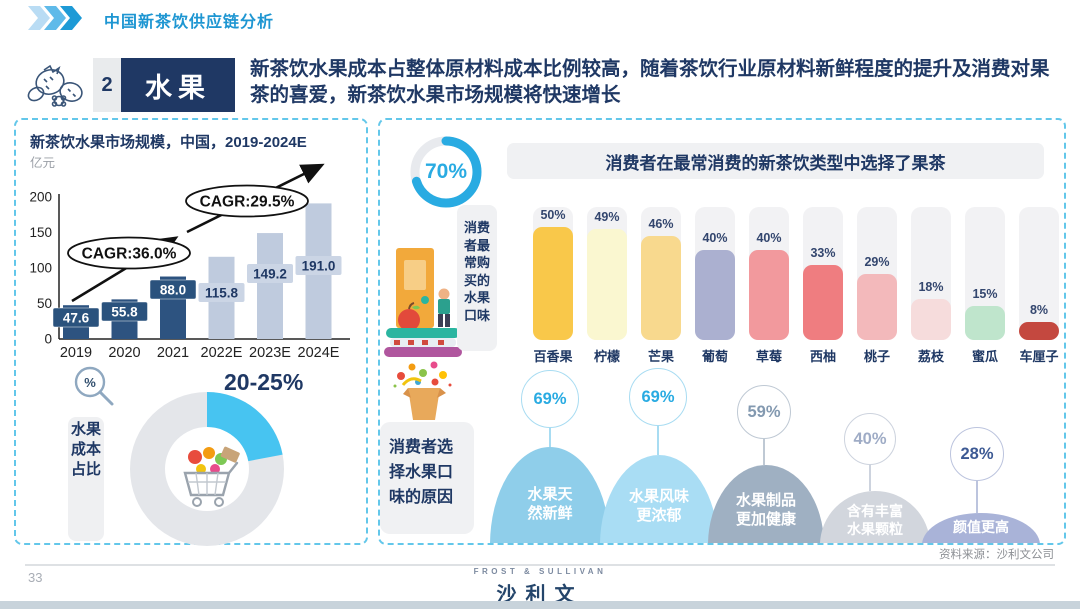 Image resolution: width=1080 pixels, height=609 pixels. What do you see at coordinates (553, 215) in the screenshot?
I see `fruit-bar-value: 50%` at bounding box center [553, 215].